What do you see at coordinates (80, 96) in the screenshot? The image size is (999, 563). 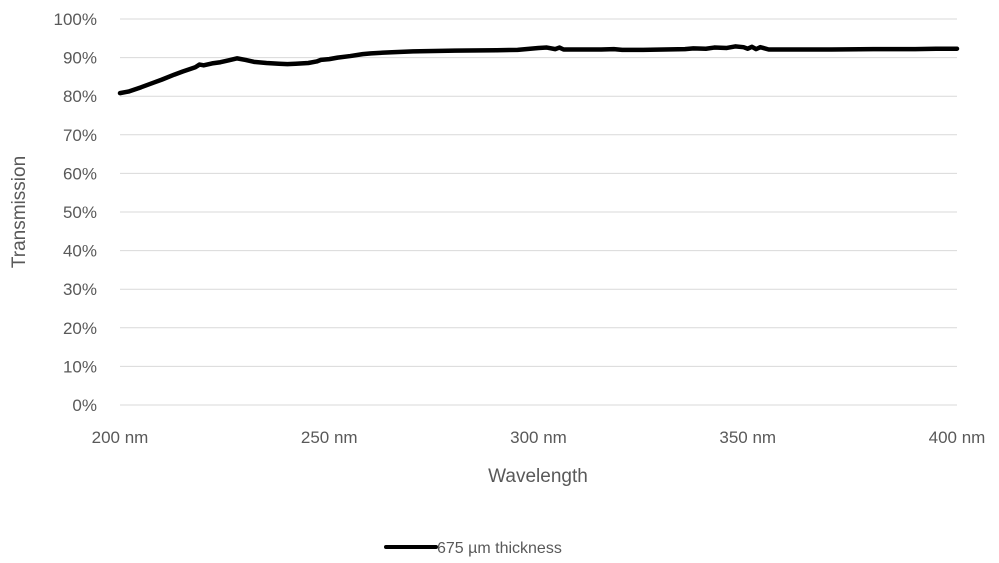 I see `y-tick-label: 80%` at bounding box center [80, 96].